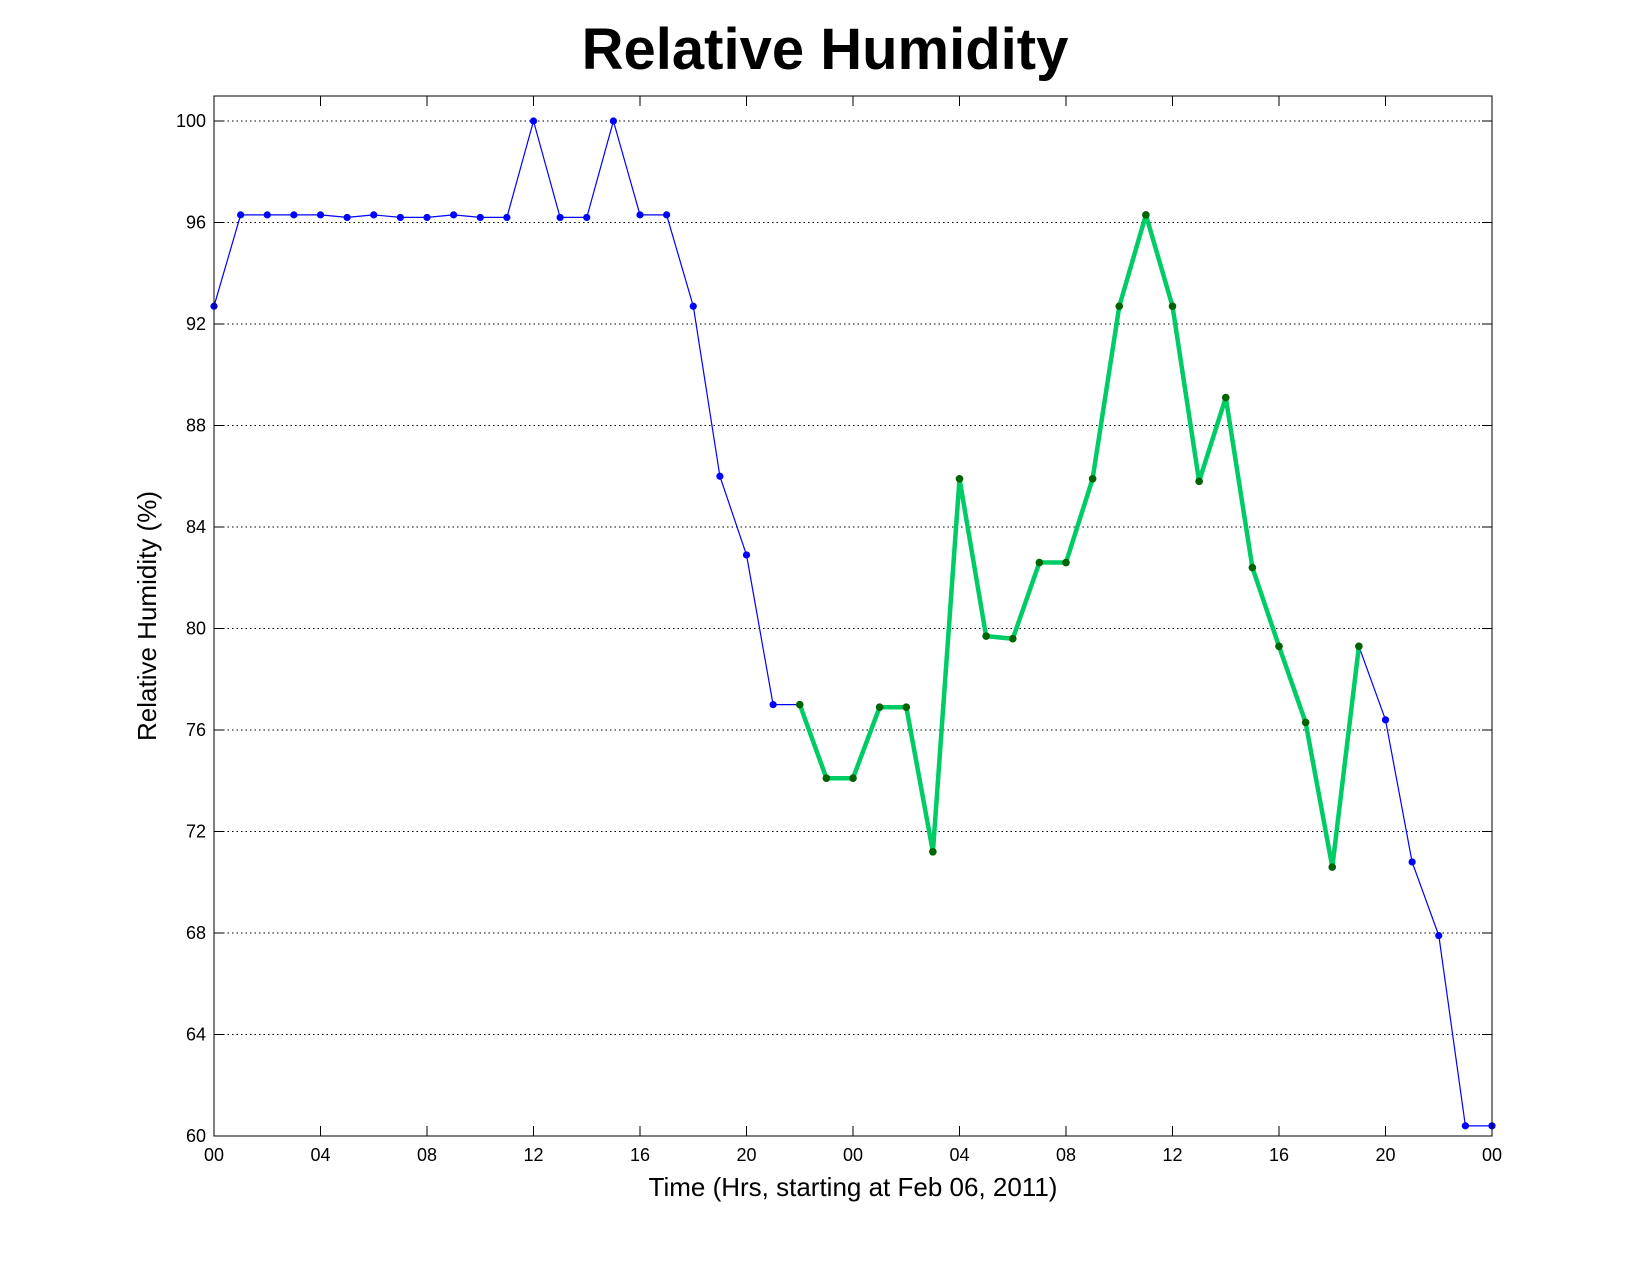 The image size is (1650, 1275). What do you see at coordinates (147, 616) in the screenshot?
I see `y-axis-label: Relative Humidity (%)` at bounding box center [147, 616].